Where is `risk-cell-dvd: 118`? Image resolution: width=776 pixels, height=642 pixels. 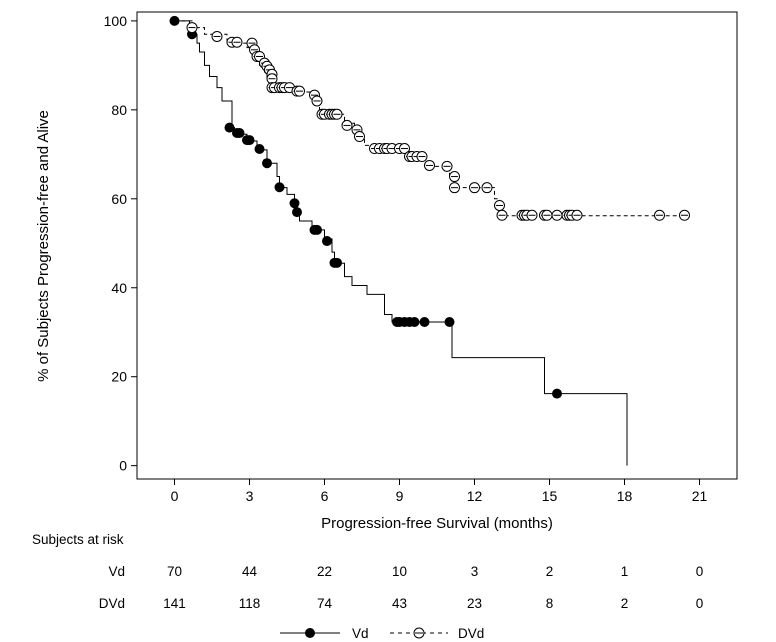 risk-cell-dvd: 118 is located at coordinates (250, 603).